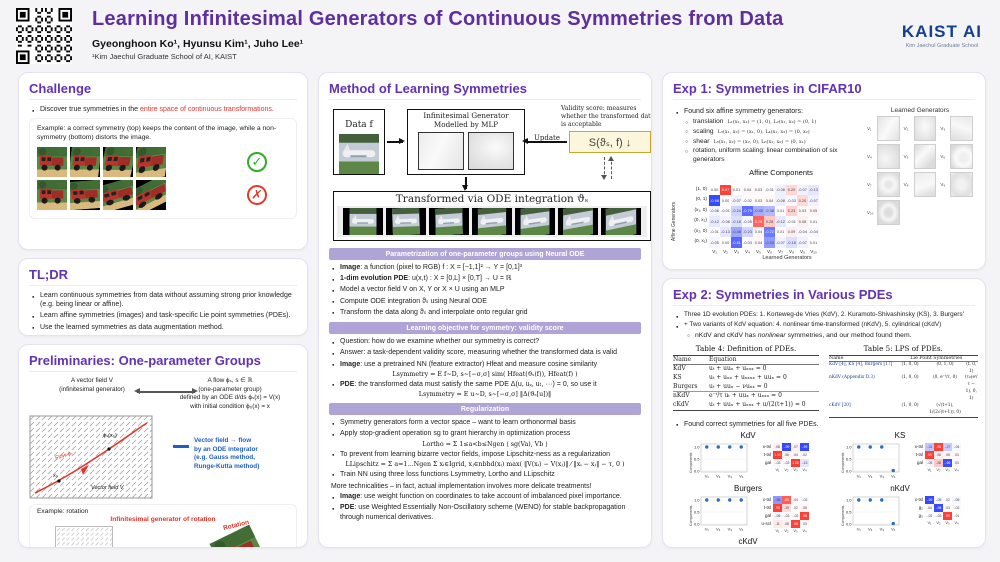 The image size is (1000, 562). I want to click on svg-text: 0.0, so click(697, 470).